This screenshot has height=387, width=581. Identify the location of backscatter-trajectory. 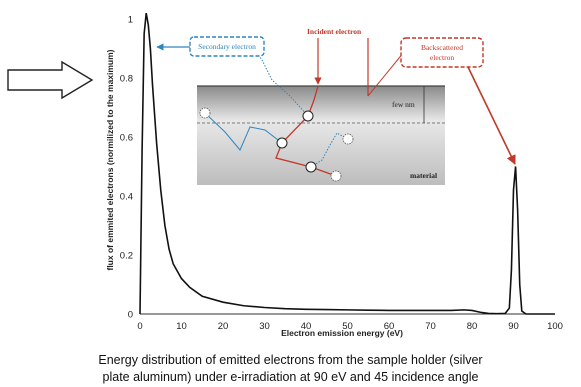
(386, 74).